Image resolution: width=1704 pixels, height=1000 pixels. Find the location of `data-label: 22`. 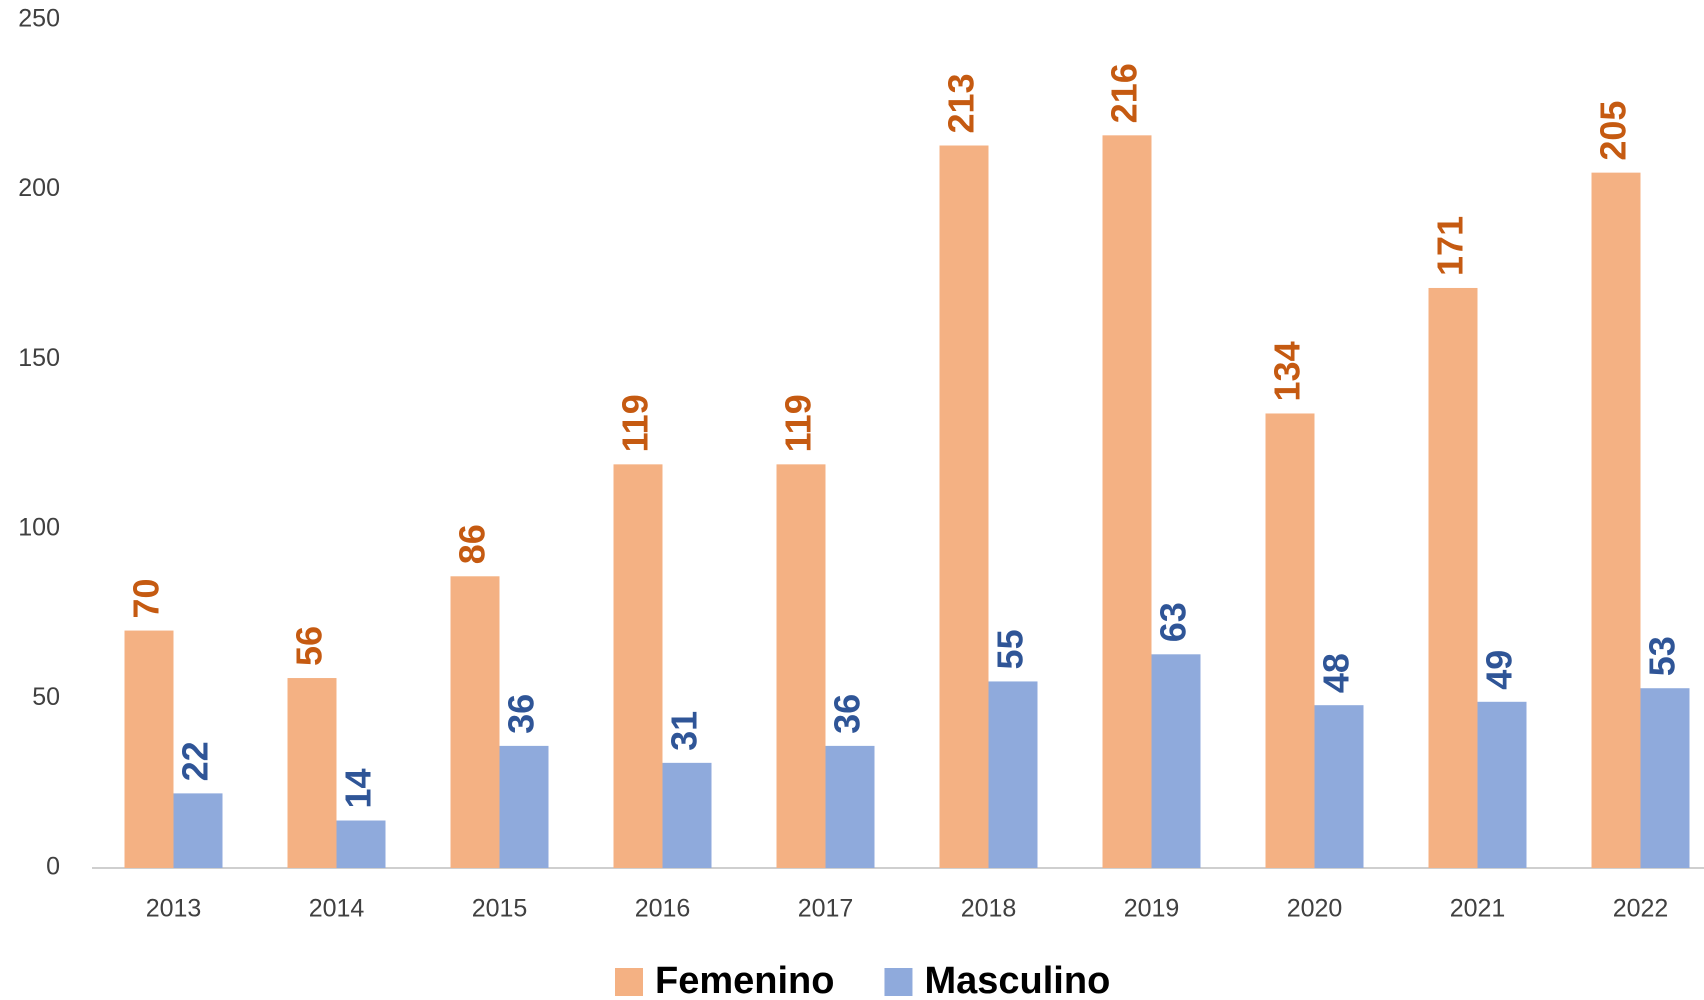

data-label: 22 is located at coordinates (195, 761).